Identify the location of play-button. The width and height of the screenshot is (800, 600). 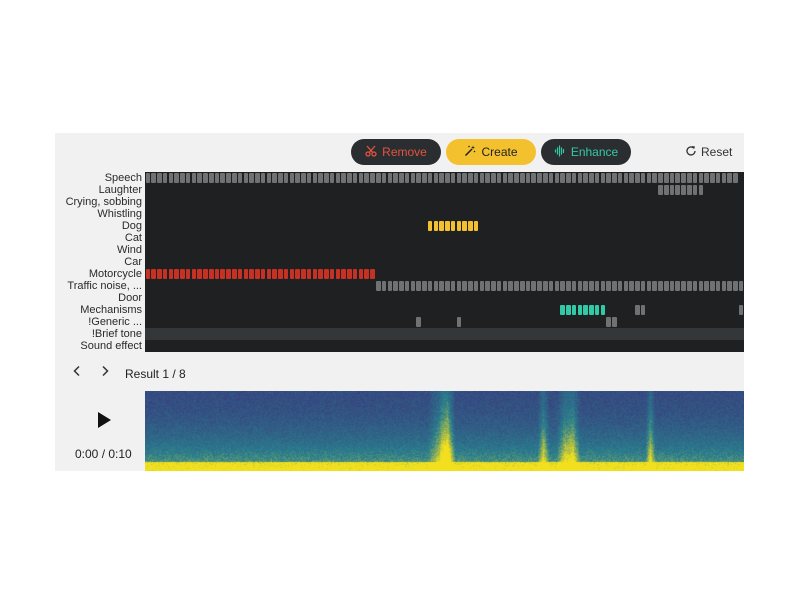
(104, 420).